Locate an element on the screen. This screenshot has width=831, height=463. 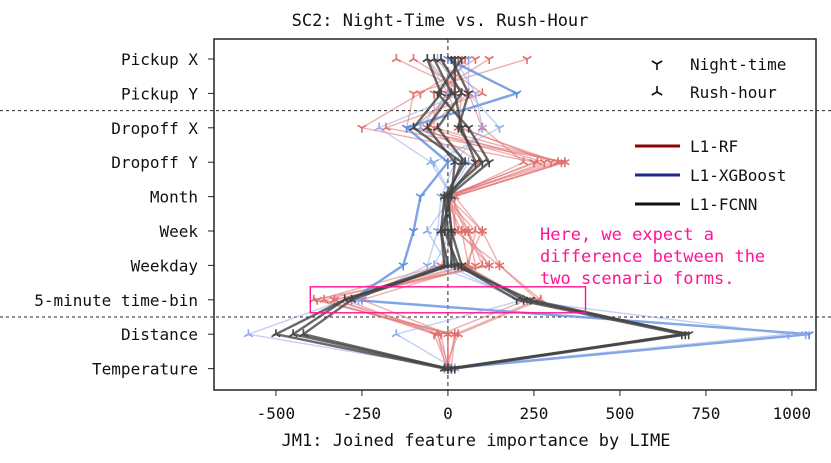
legend-label: L1-FCNN is located at coordinates (723, 204).